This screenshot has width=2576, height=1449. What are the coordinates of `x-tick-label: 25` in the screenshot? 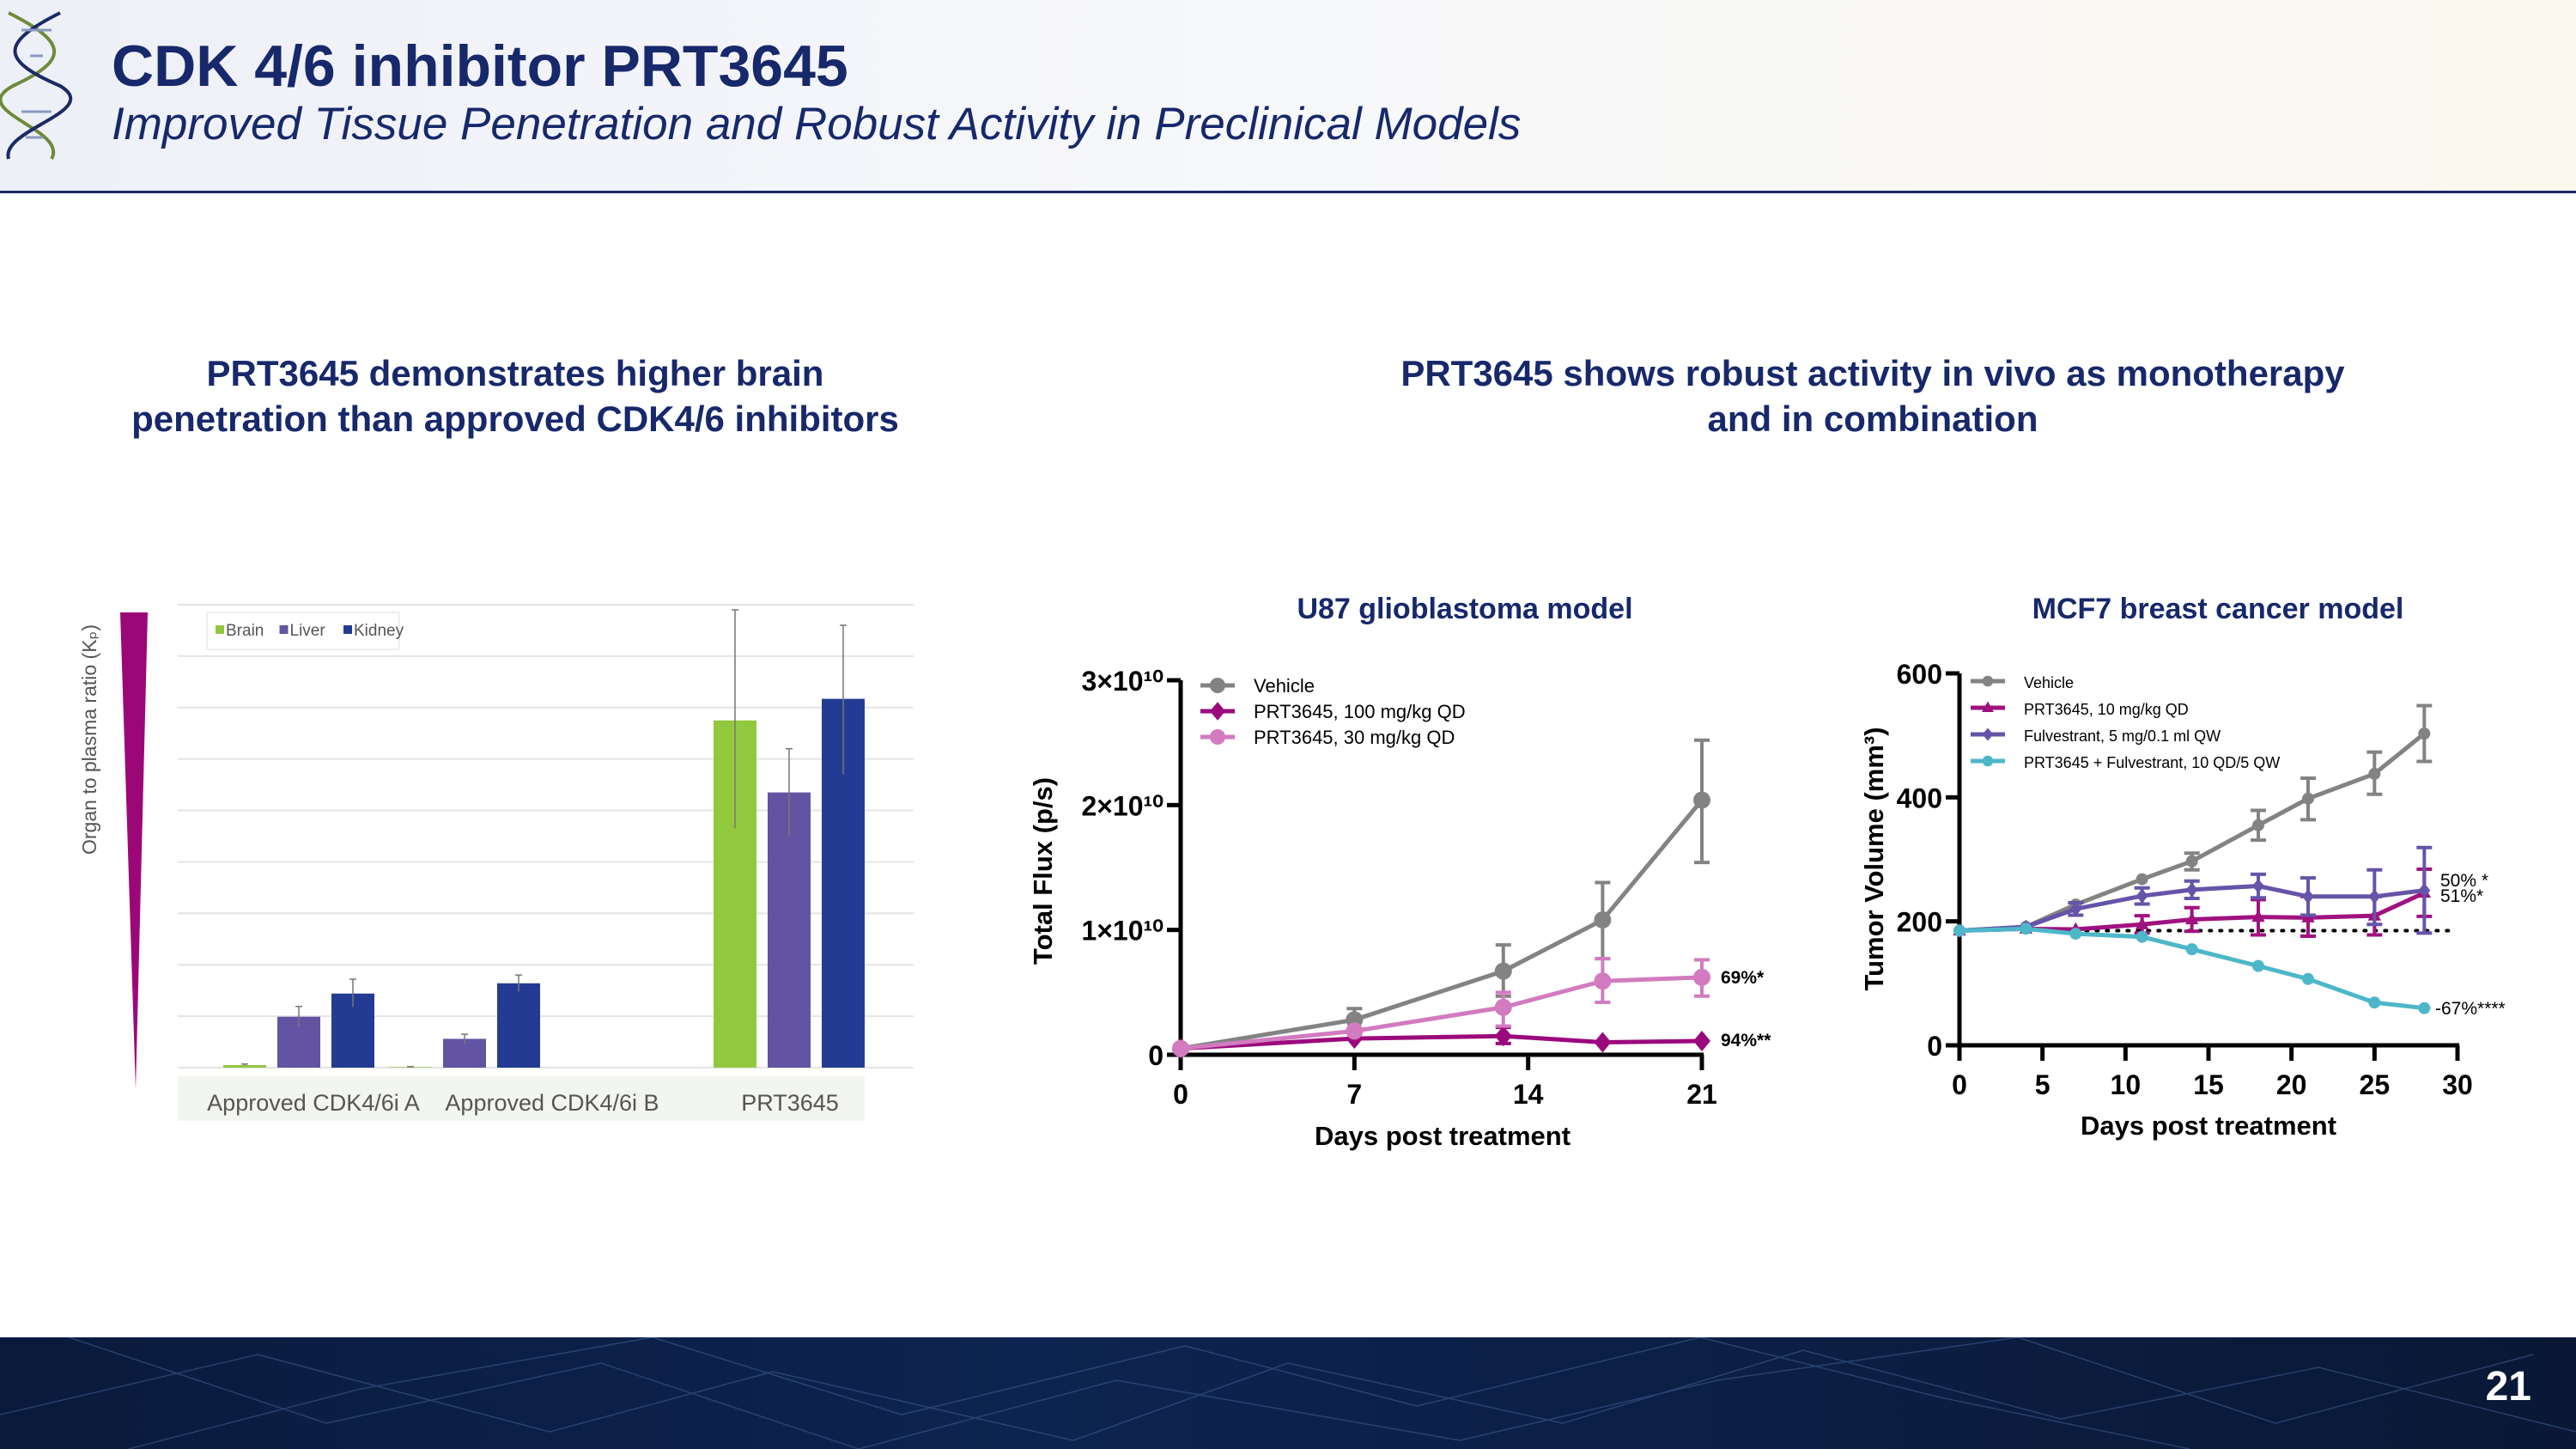 It's located at (2375, 1084).